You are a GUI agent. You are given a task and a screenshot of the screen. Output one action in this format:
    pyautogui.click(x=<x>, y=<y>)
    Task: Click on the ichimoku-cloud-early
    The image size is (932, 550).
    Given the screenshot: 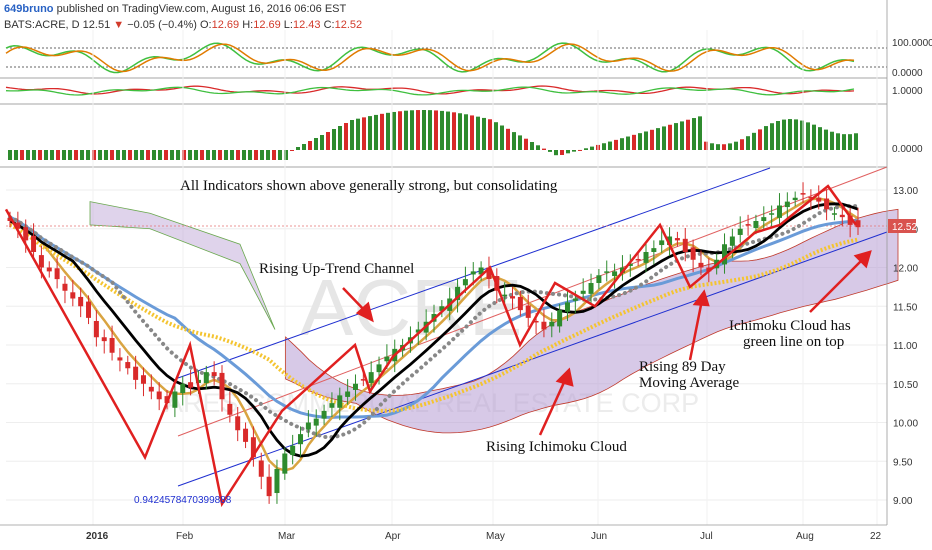 What is the action you would take?
    pyautogui.click(x=182, y=265)
    